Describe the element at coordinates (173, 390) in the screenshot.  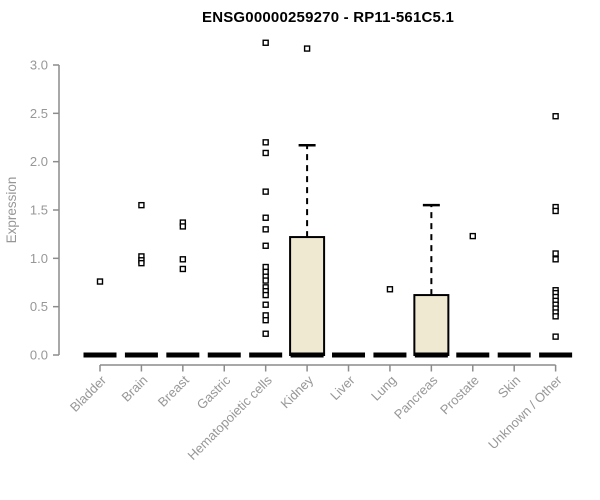
I see `x-tick-label: Breast` at that location.